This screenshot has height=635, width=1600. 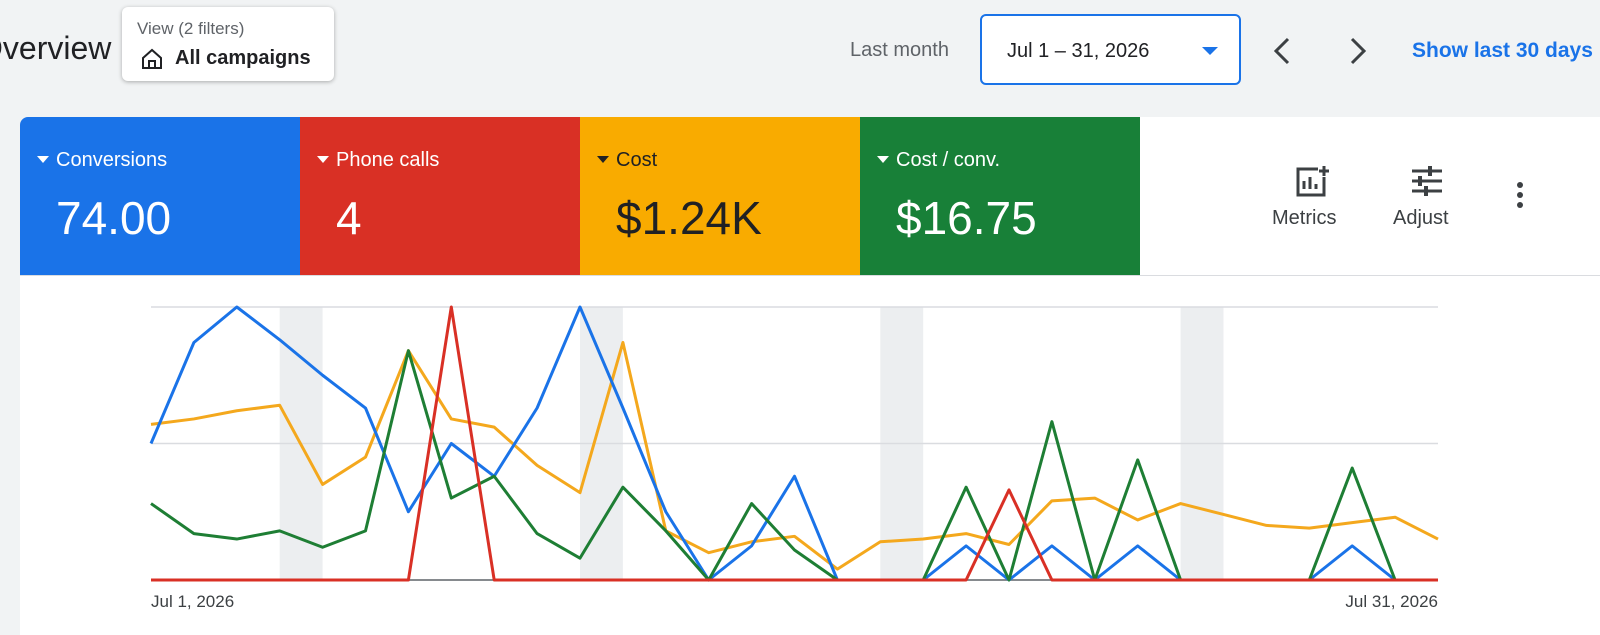 I want to click on metrics-icon, so click(x=1313, y=181).